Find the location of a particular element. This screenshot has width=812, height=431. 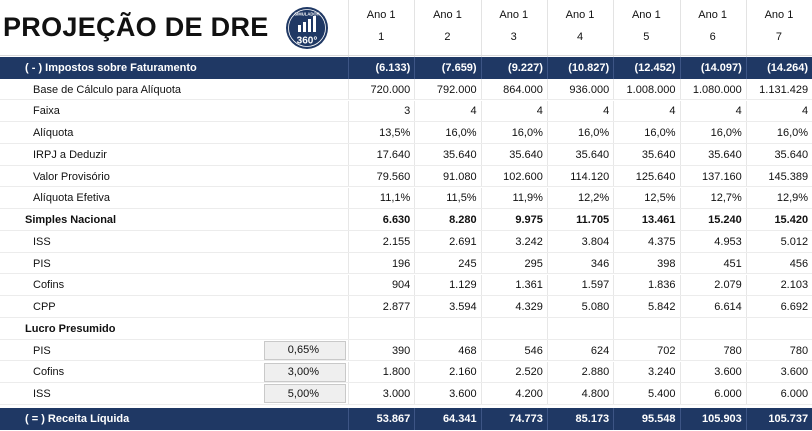

value-cell: 245 is located at coordinates (467, 263).